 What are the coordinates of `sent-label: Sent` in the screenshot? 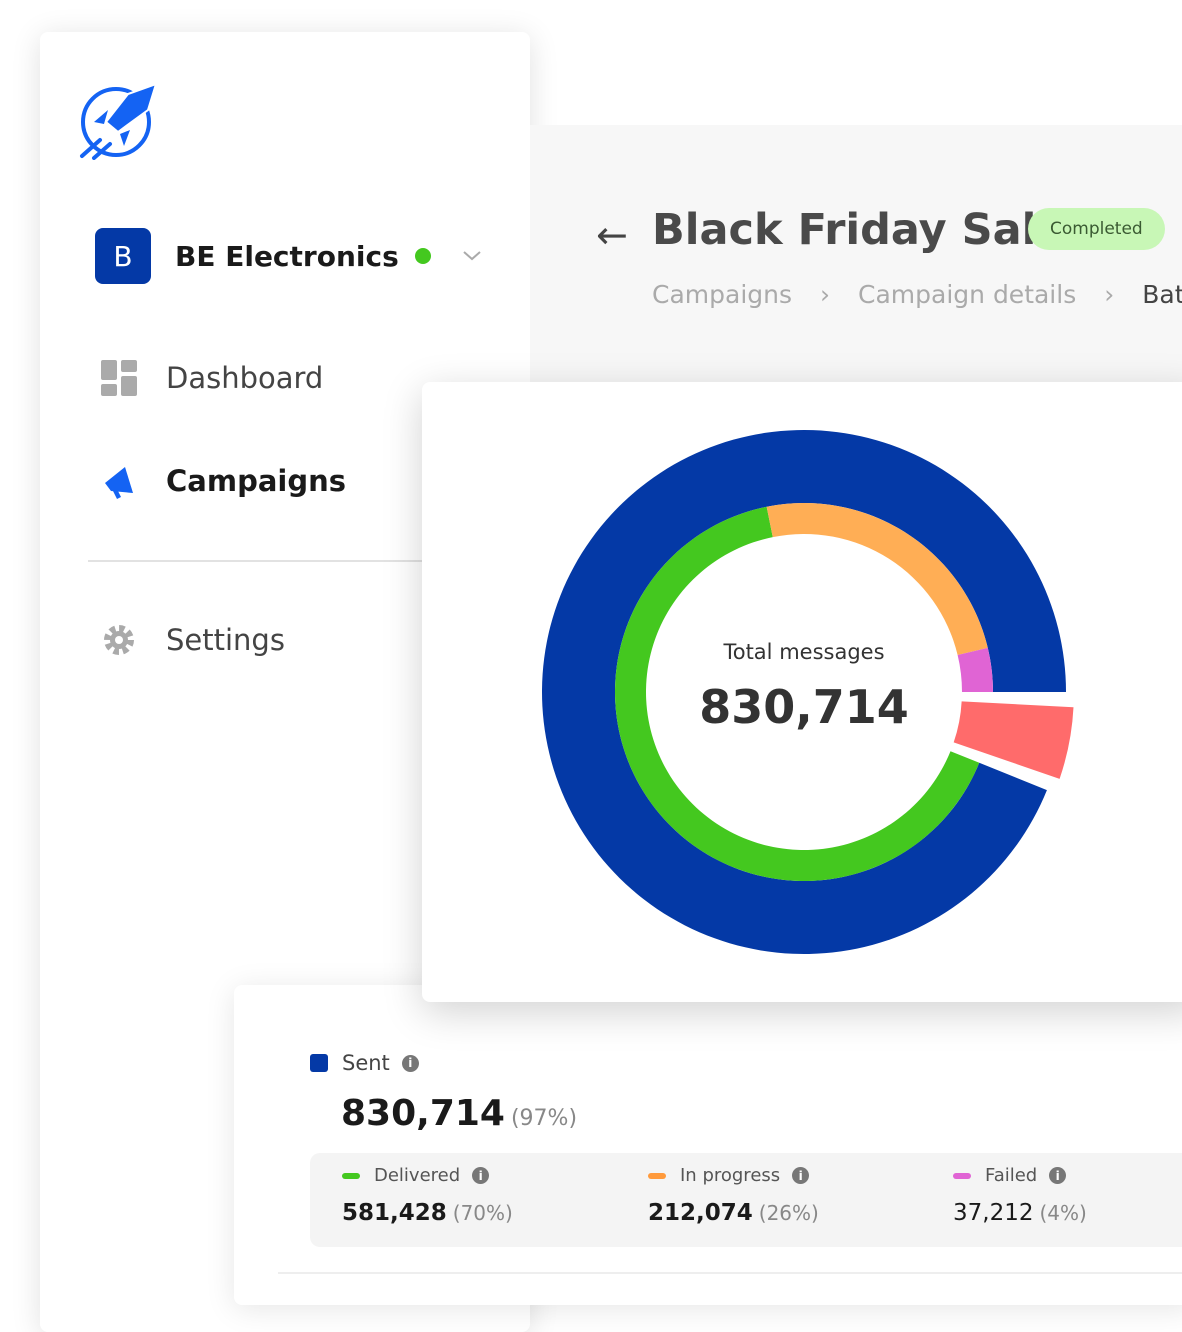 It's located at (366, 1063).